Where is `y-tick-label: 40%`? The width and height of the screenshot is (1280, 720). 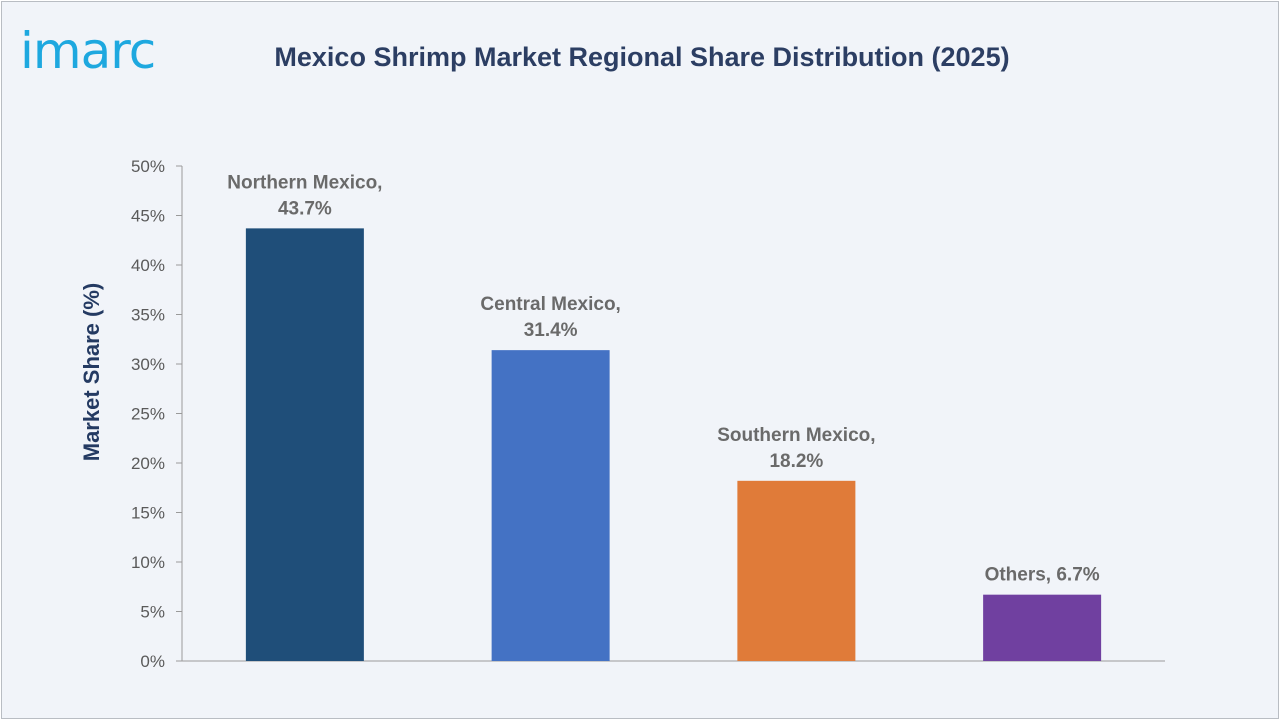 y-tick-label: 40% is located at coordinates (148, 265).